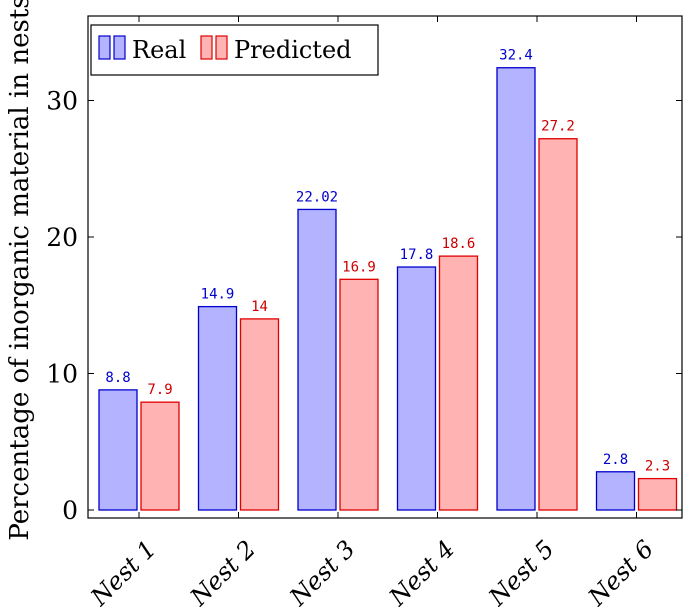  What do you see at coordinates (521, 571) in the screenshot?
I see `x-tick-label-5: Nest 5` at bounding box center [521, 571].